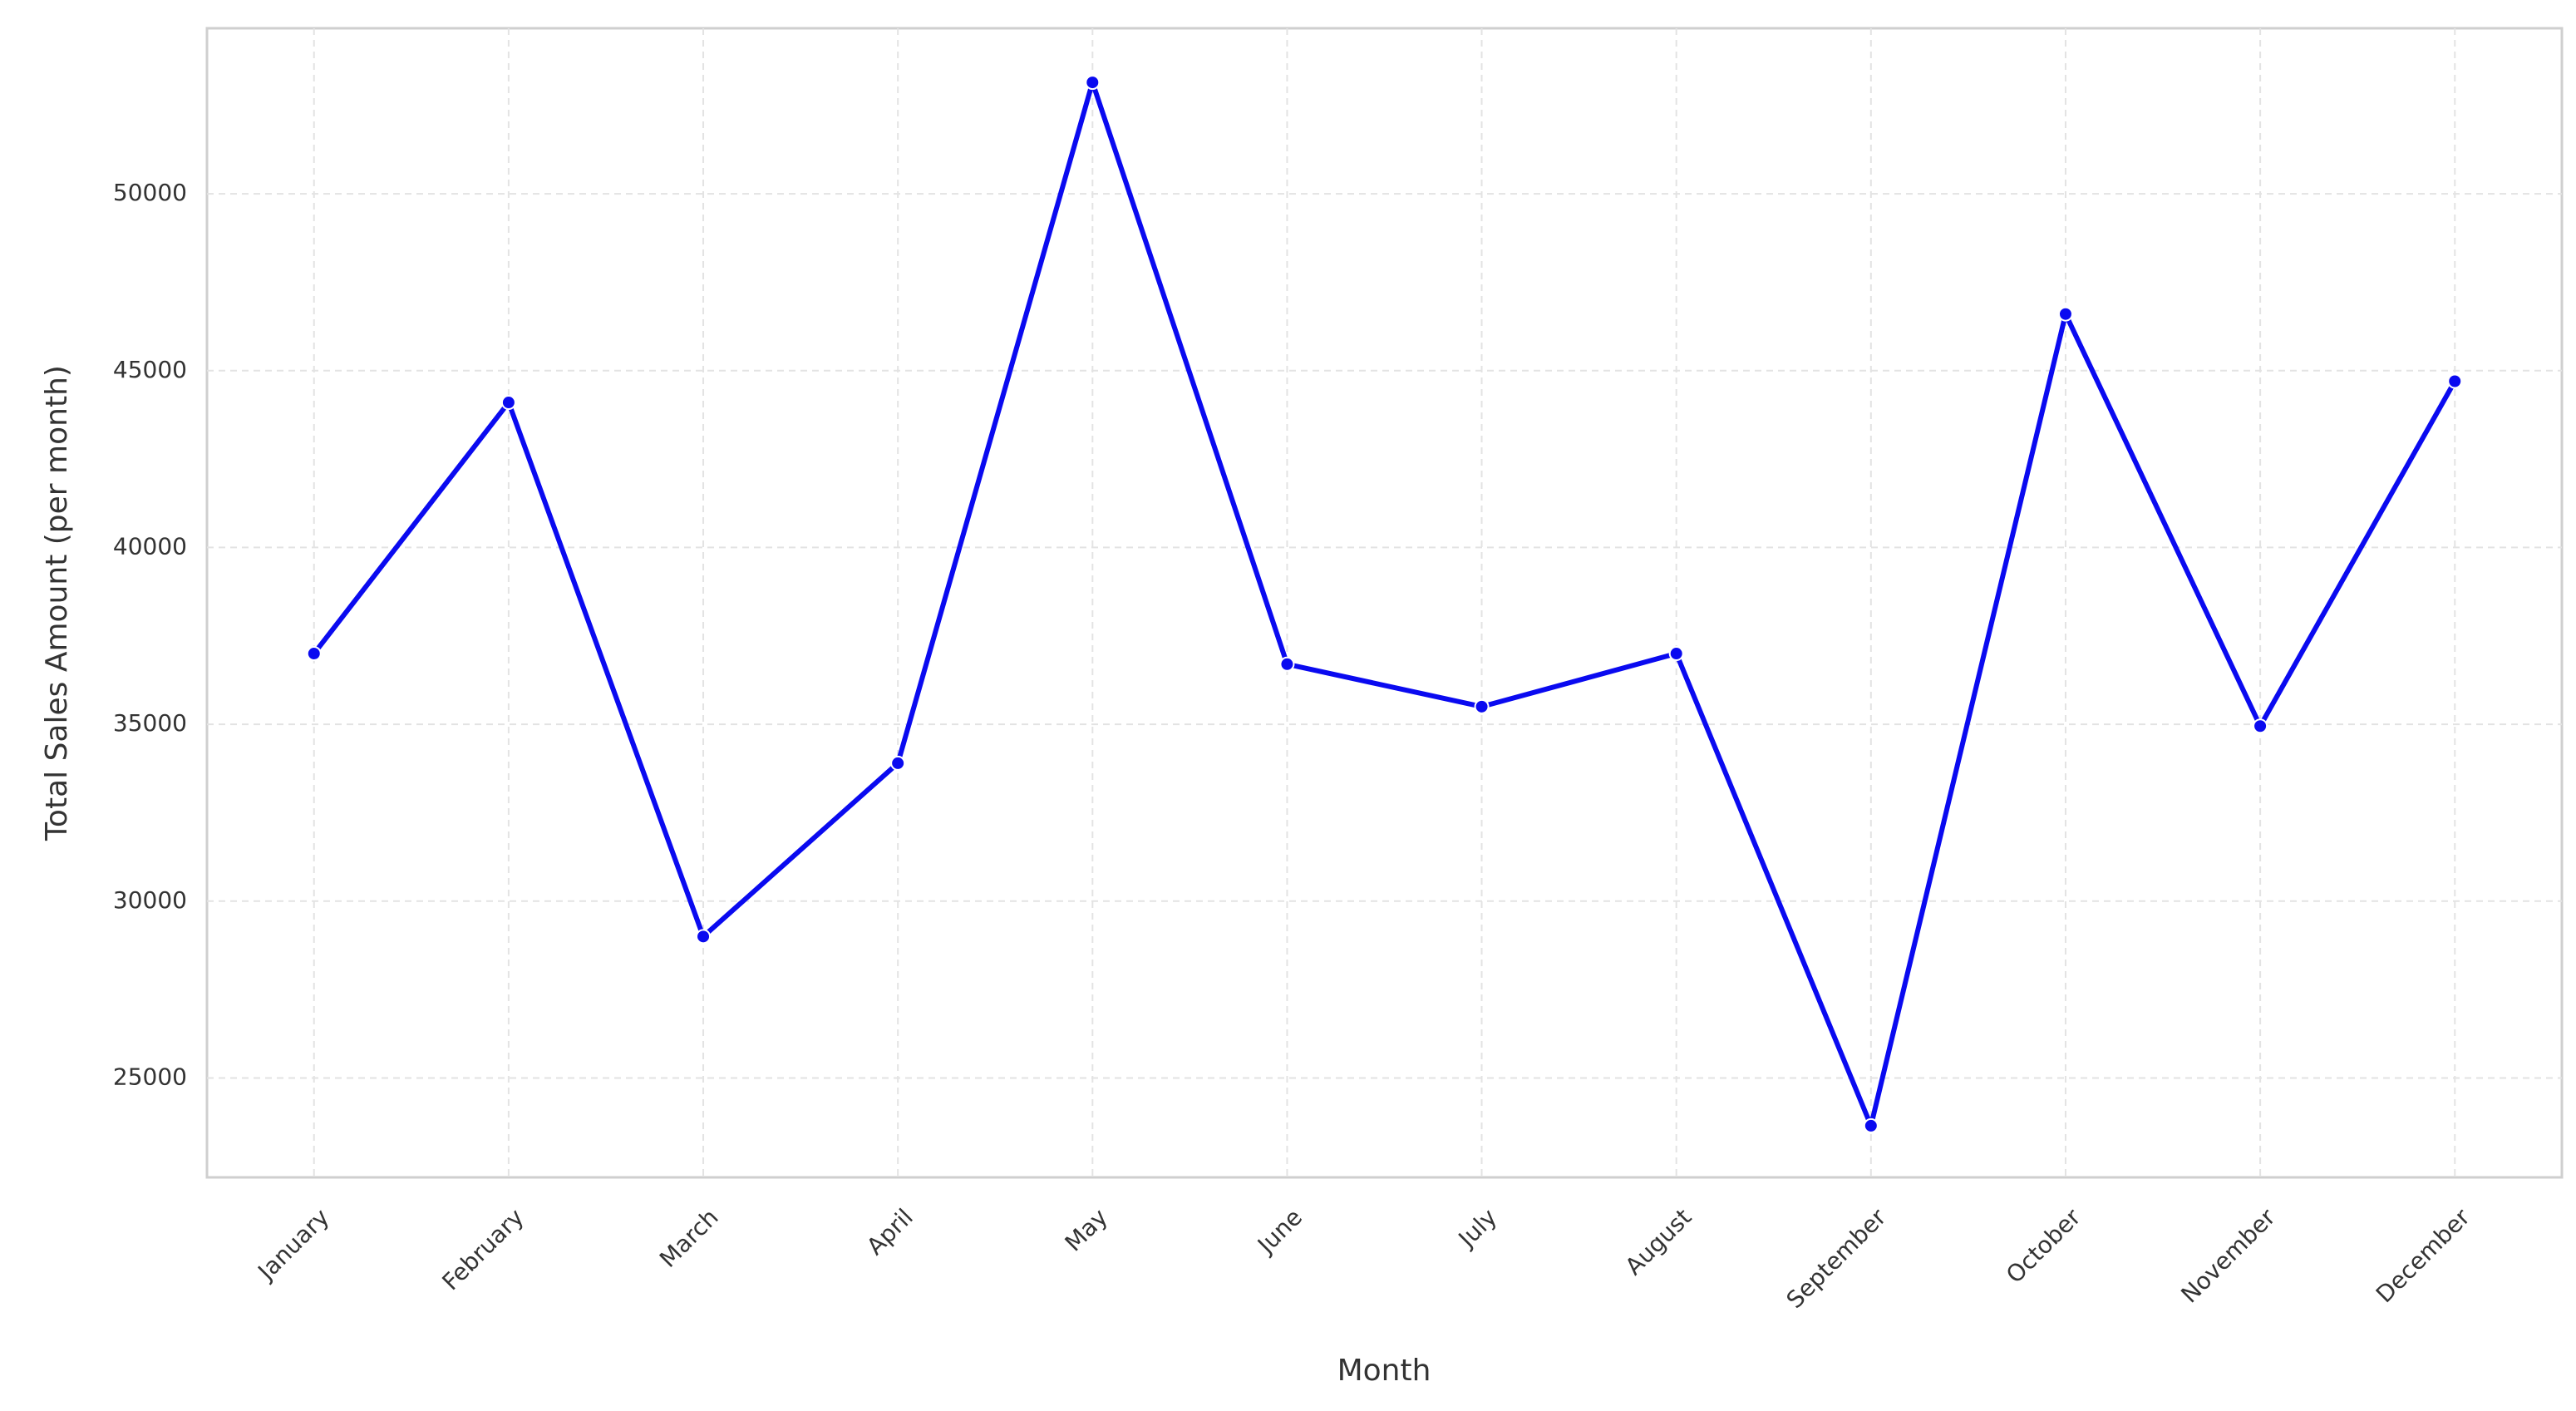  Describe the element at coordinates (1658, 1241) in the screenshot. I see `x-tick-label: August` at that location.